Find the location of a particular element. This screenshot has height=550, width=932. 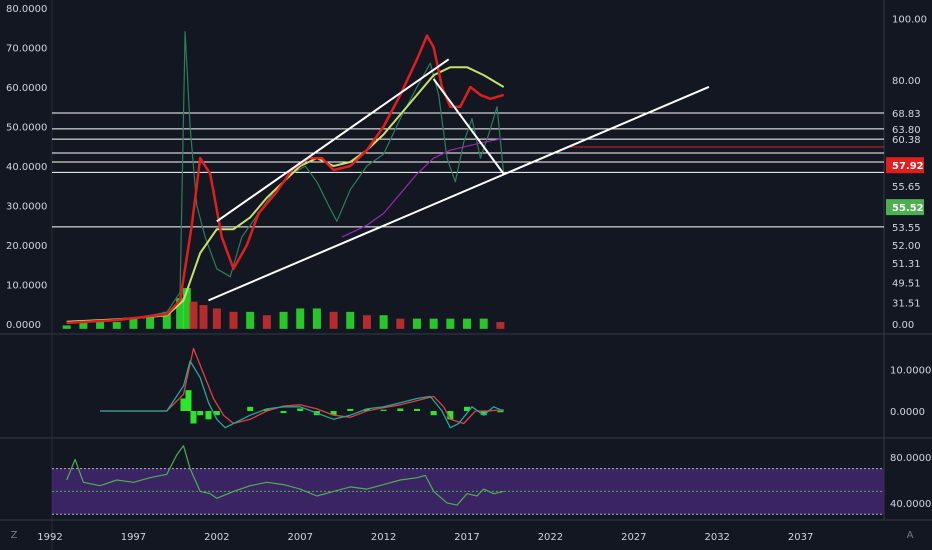

right-axis-tick-label: 49.51 is located at coordinates (906, 284).